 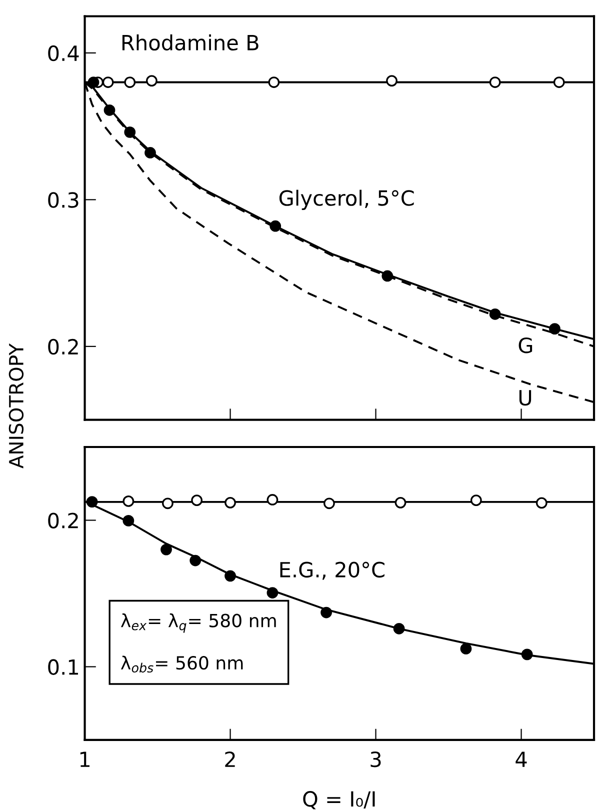 What do you see at coordinates (16, 405) in the screenshot?
I see `y-axis-title: ANISOTROPY` at bounding box center [16, 405].